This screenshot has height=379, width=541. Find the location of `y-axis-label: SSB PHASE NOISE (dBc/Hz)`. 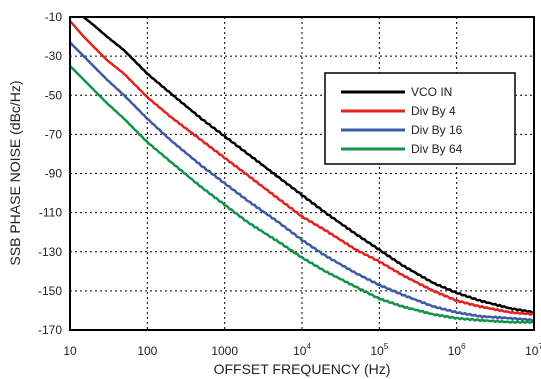

y-axis-label: SSB PHASE NOISE (dBc/Hz) is located at coordinates (15, 172).